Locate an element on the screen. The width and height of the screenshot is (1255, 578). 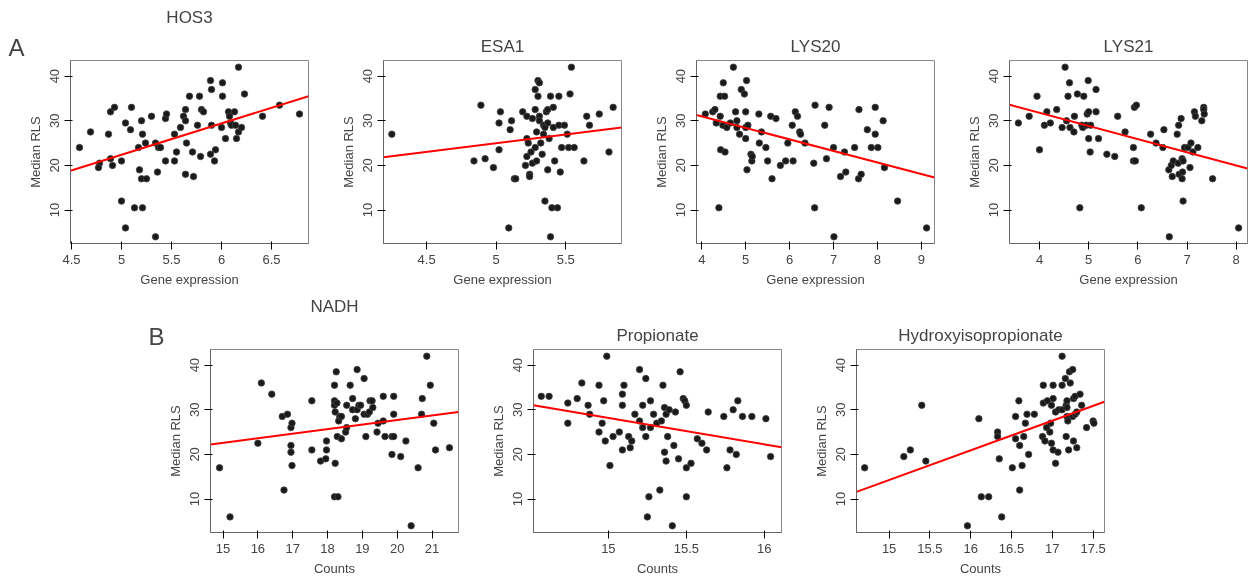
x-tick-label: 20 is located at coordinates (397, 548).